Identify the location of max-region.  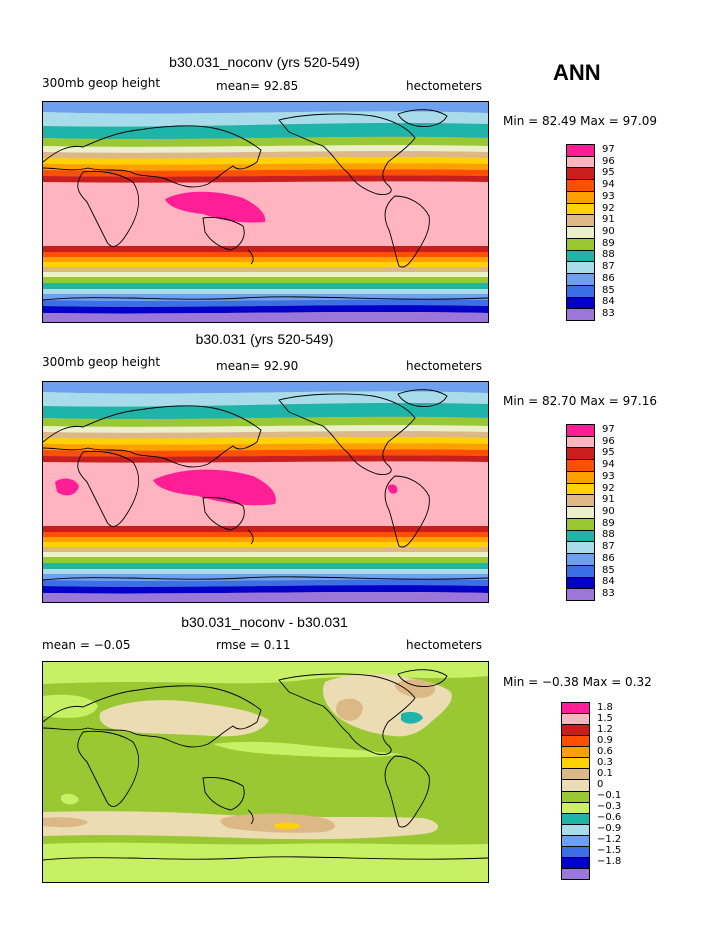
(215, 207).